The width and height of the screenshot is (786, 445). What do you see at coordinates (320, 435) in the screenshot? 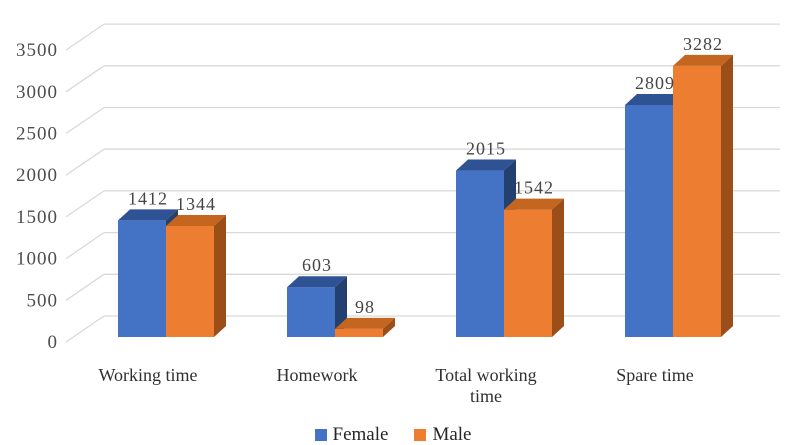
I see `legend-swatch-female-icon` at bounding box center [320, 435].